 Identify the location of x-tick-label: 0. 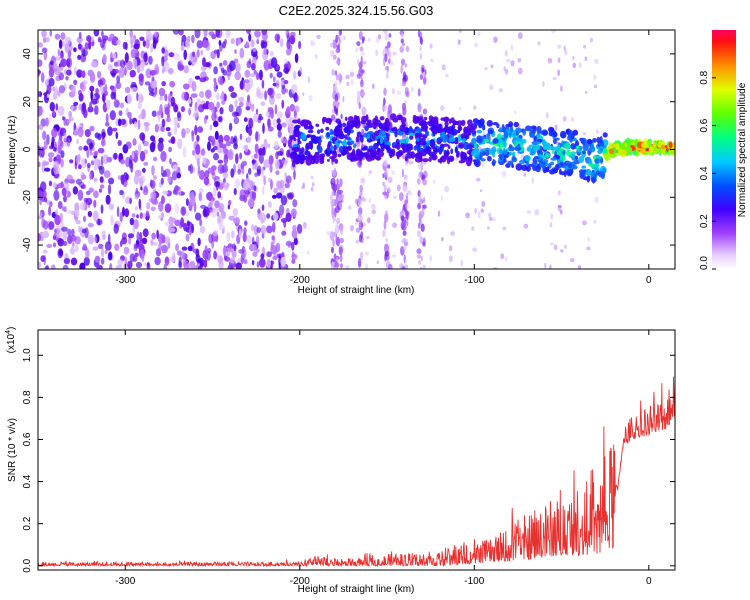
(649, 280).